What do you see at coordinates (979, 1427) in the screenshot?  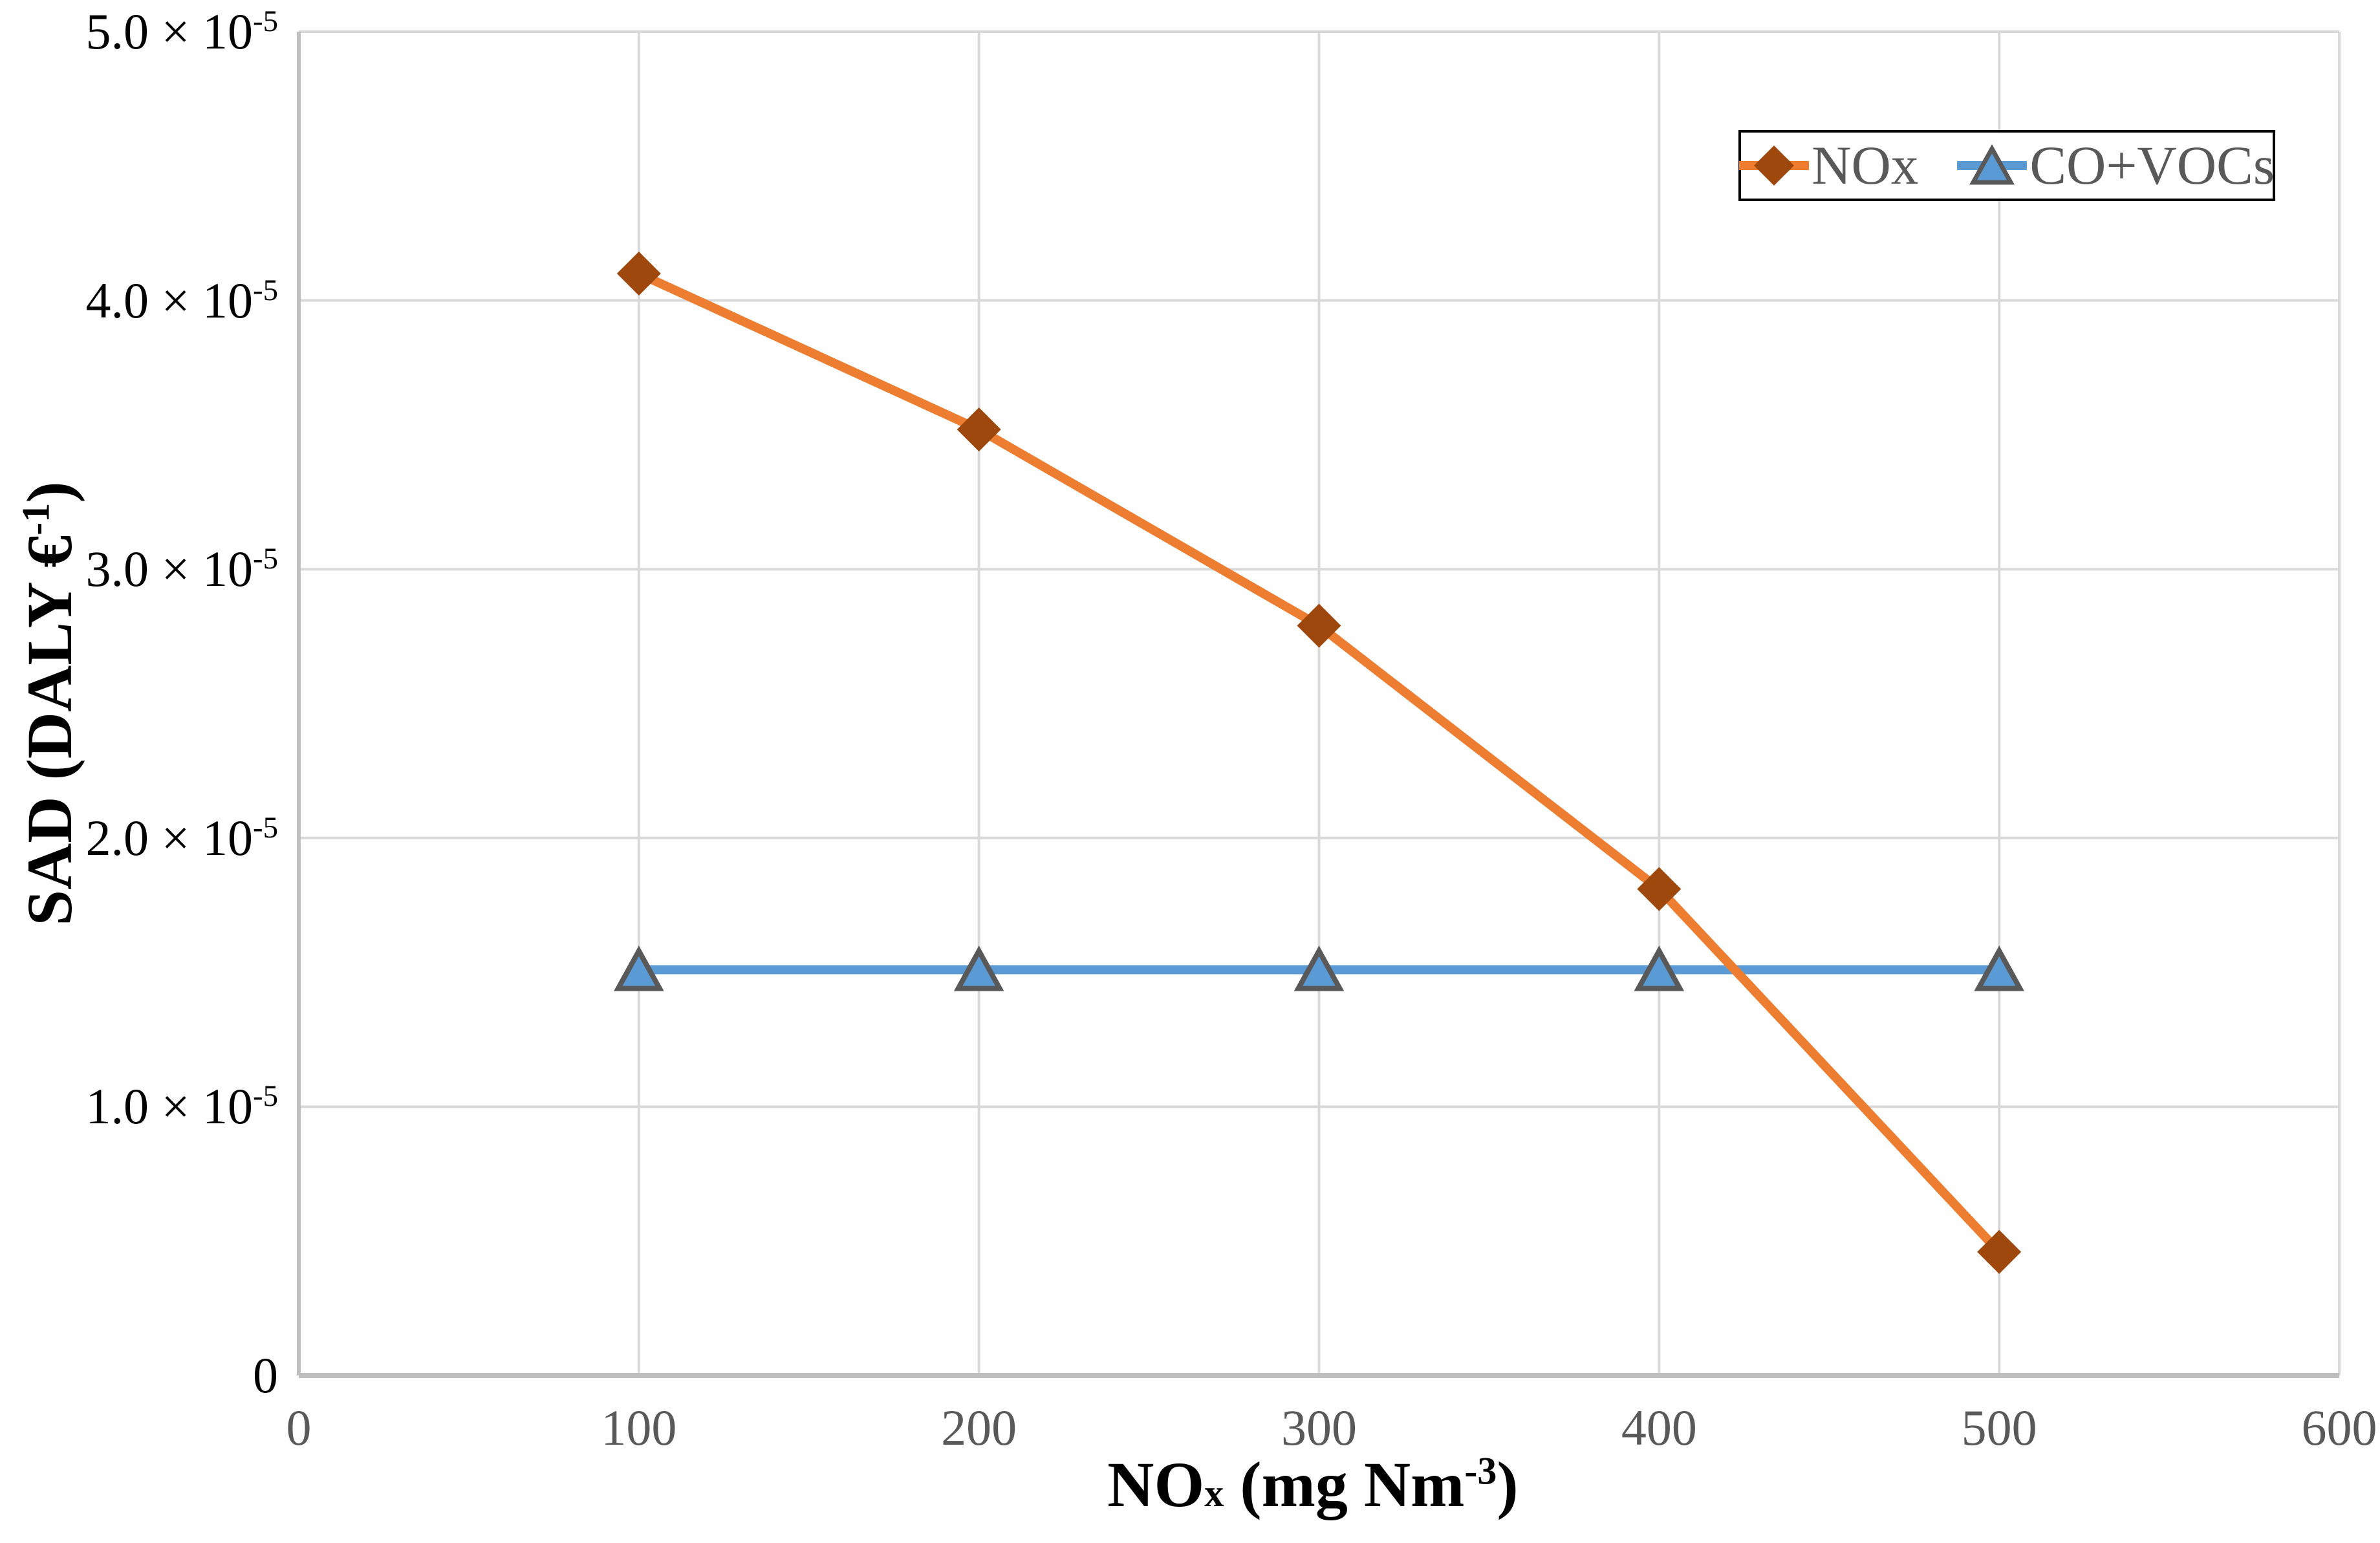 I see `x-tick-label: 200` at bounding box center [979, 1427].